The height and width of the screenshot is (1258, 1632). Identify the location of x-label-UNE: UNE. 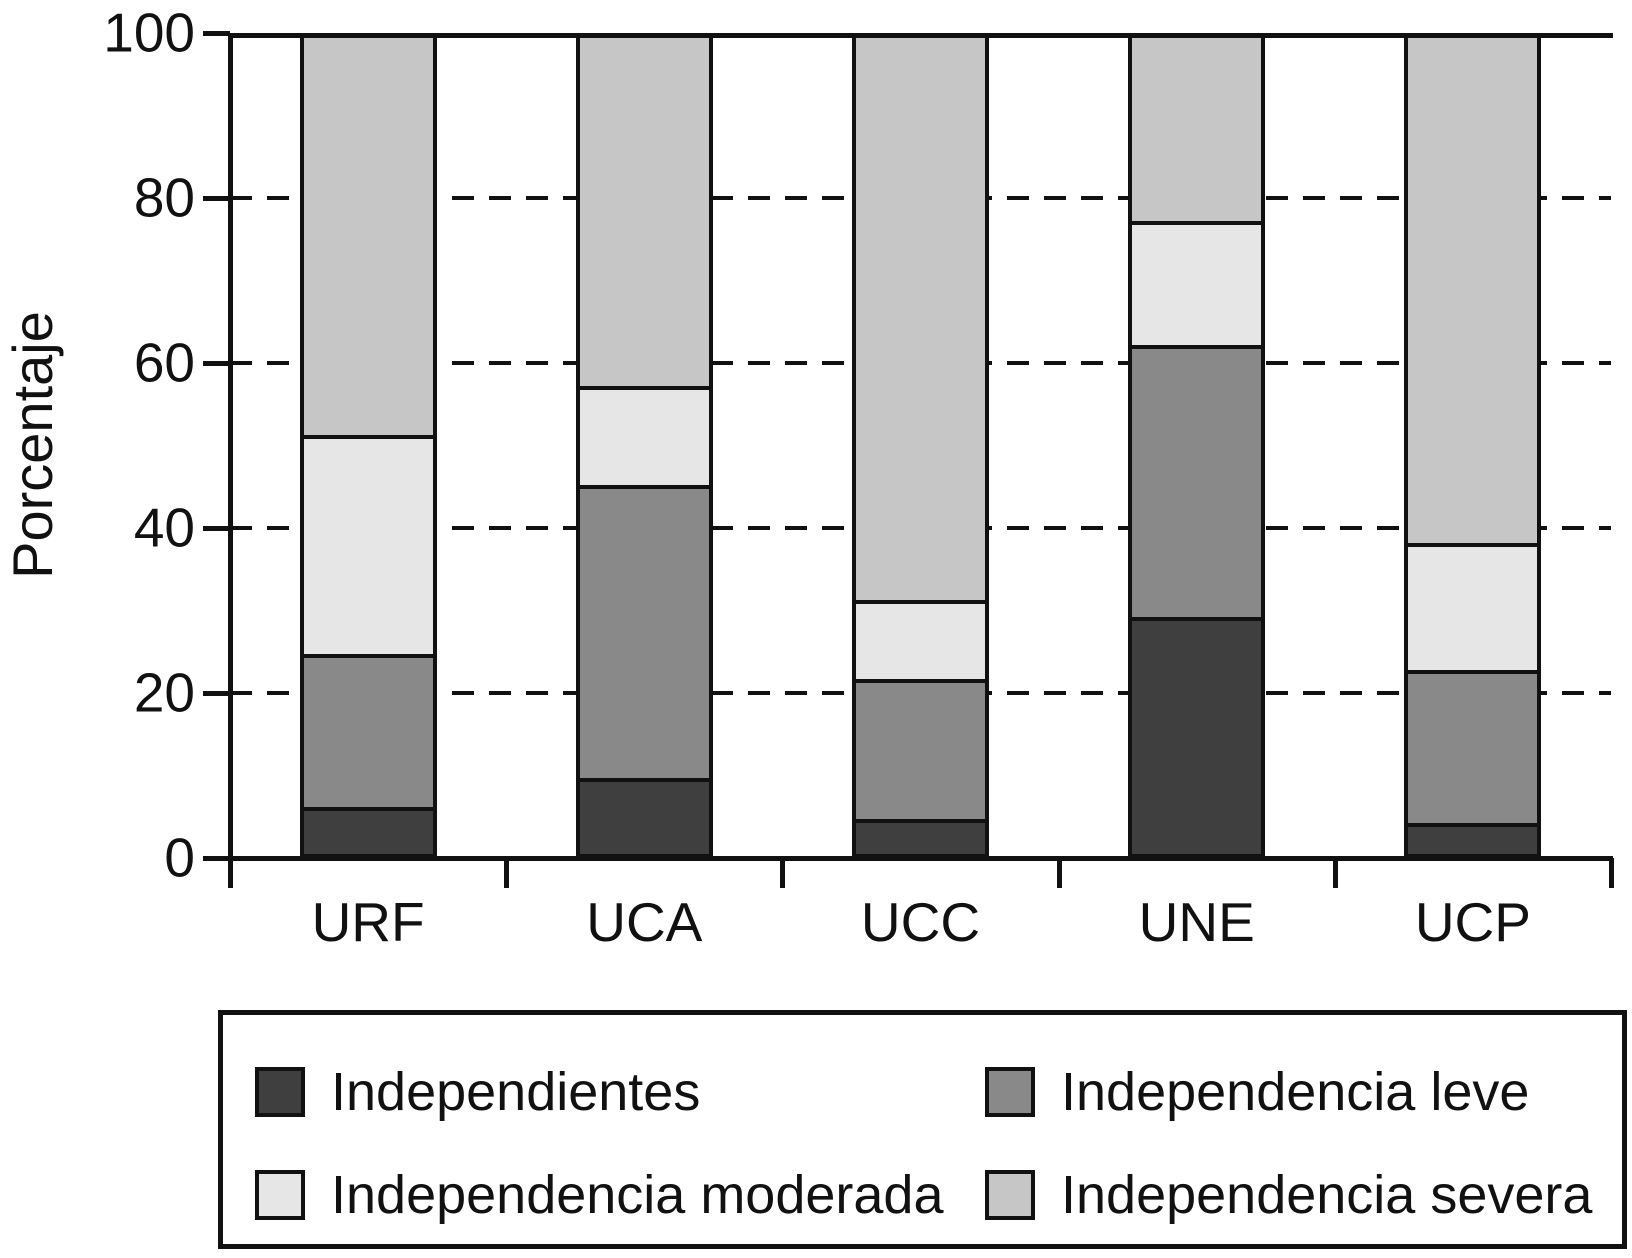
(1196, 922).